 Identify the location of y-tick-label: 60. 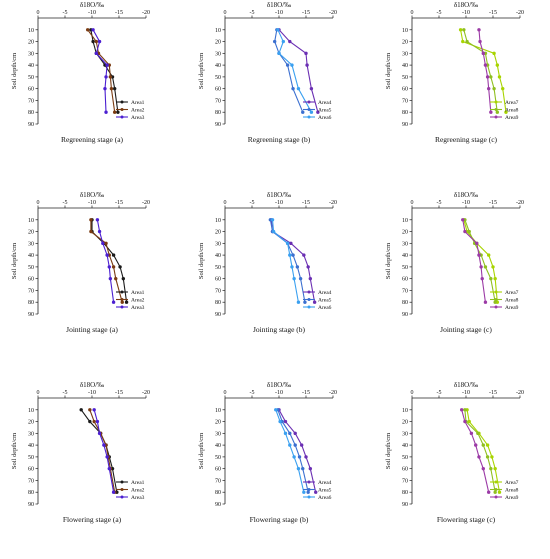
(405, 280).